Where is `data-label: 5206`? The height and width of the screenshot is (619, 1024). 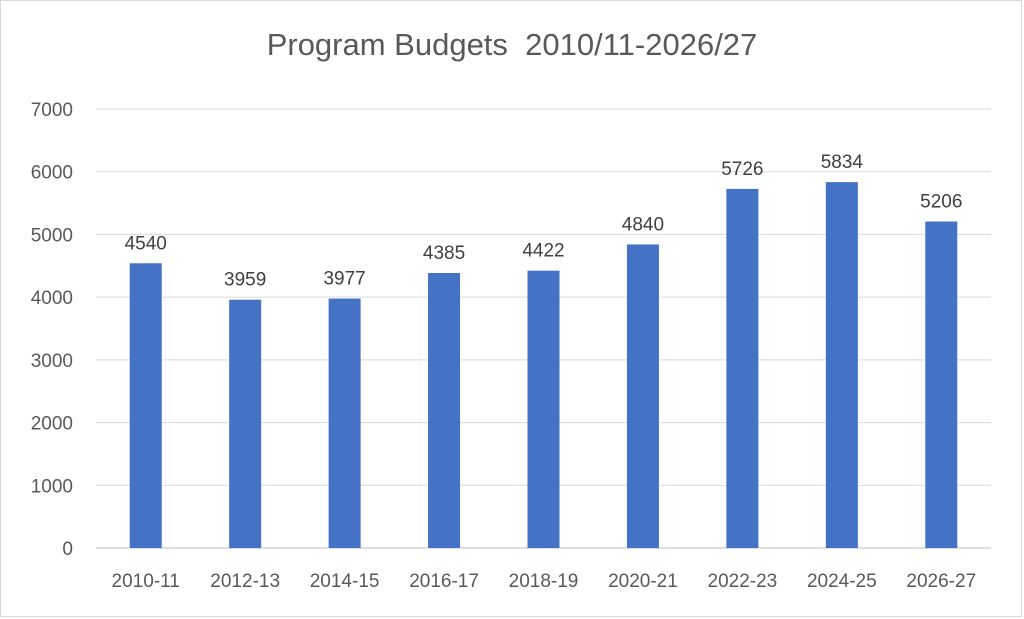 data-label: 5206 is located at coordinates (941, 202).